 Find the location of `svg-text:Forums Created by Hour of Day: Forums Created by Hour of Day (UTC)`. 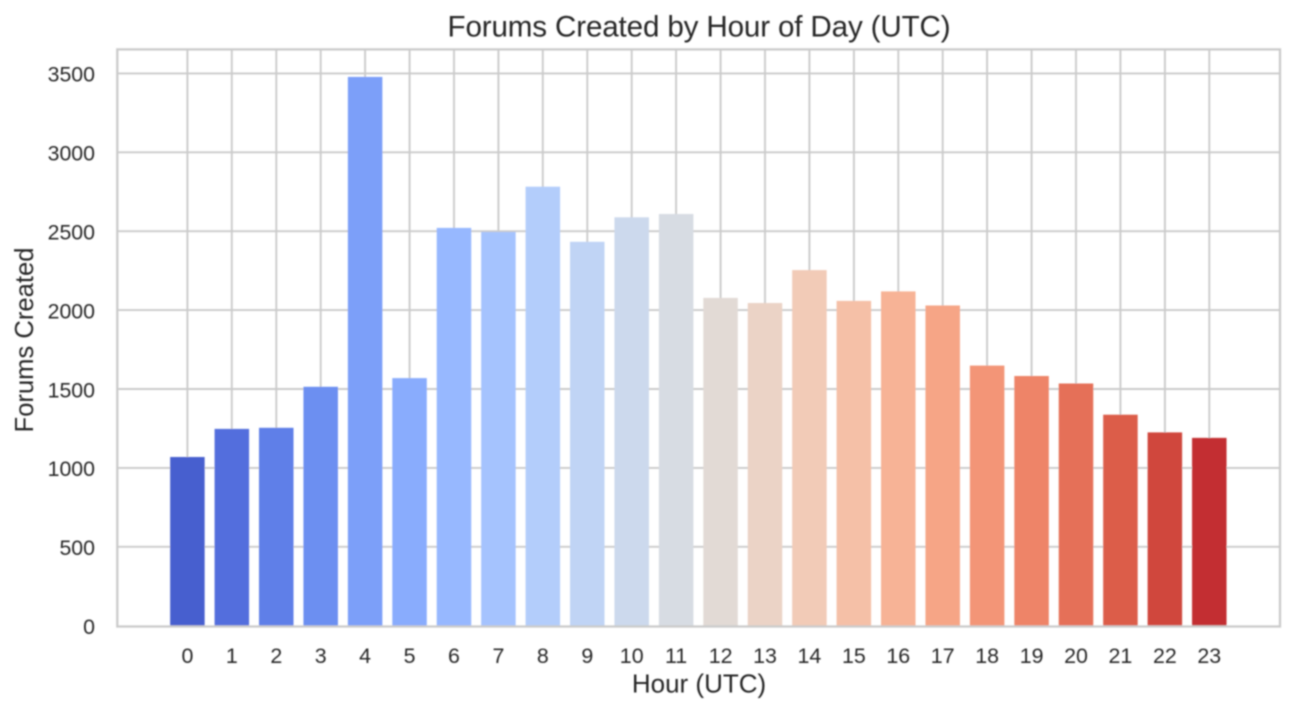

svg-text:Forums Created by Hour of Day: Forums Created by Hour of Day (UTC) is located at coordinates (699, 26).